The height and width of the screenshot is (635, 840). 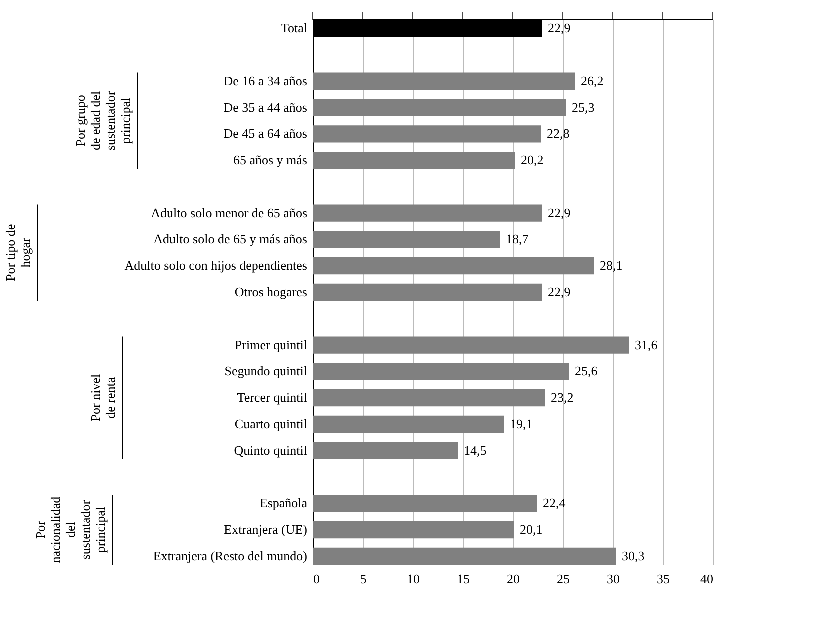 I want to click on data-label: 31,6, so click(x=646, y=344).